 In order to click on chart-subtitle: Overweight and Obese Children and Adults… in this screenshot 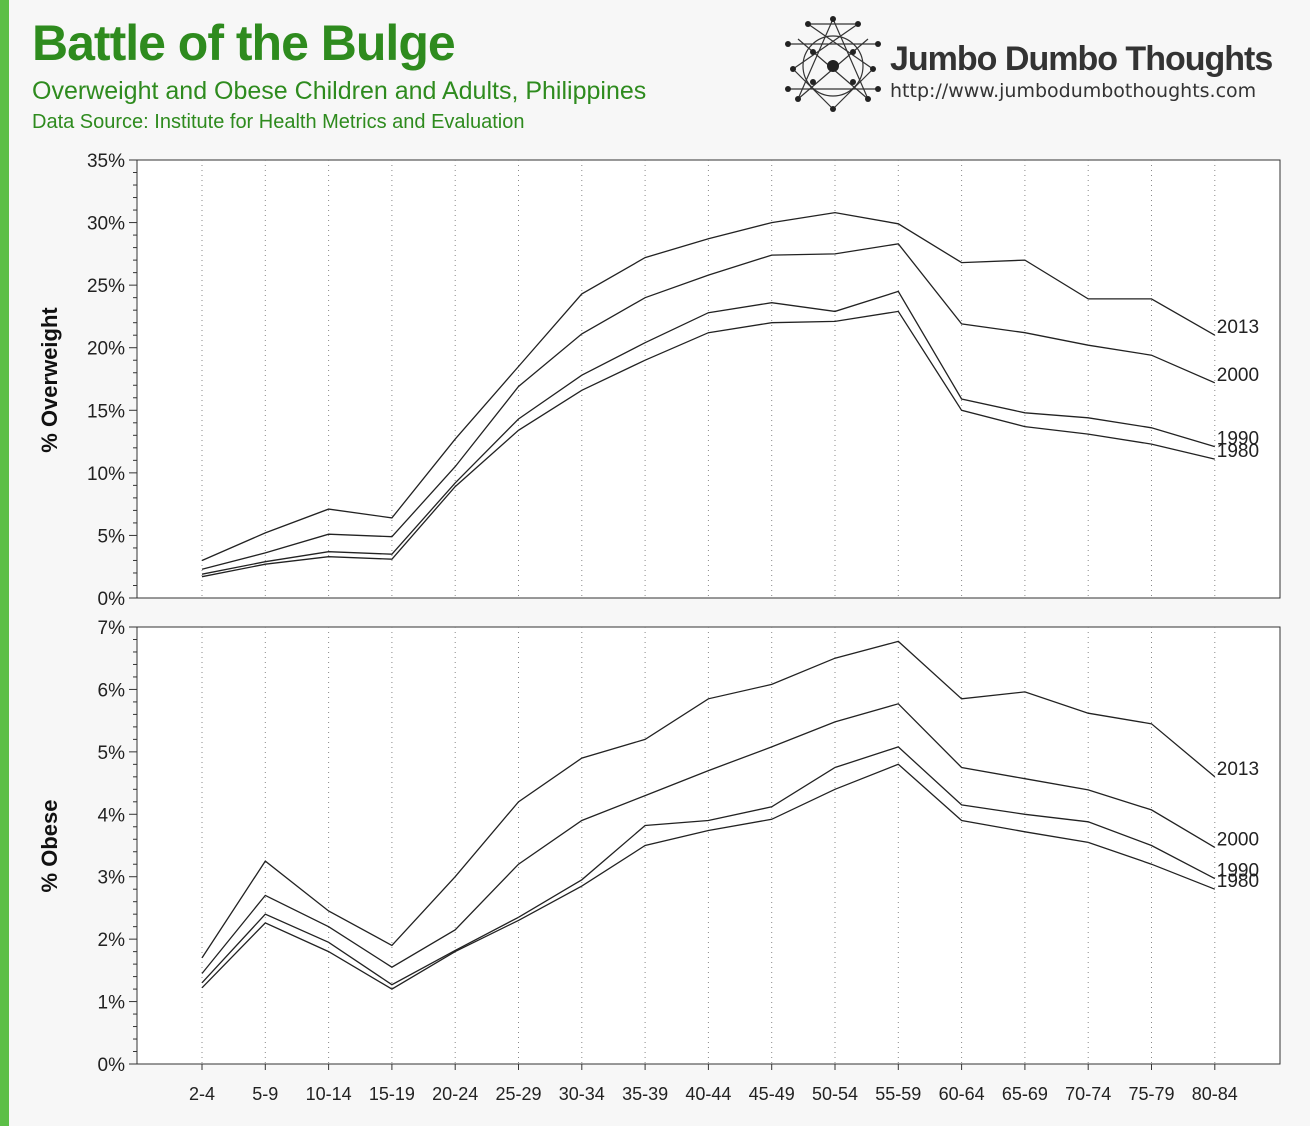, I will do `click(339, 91)`.